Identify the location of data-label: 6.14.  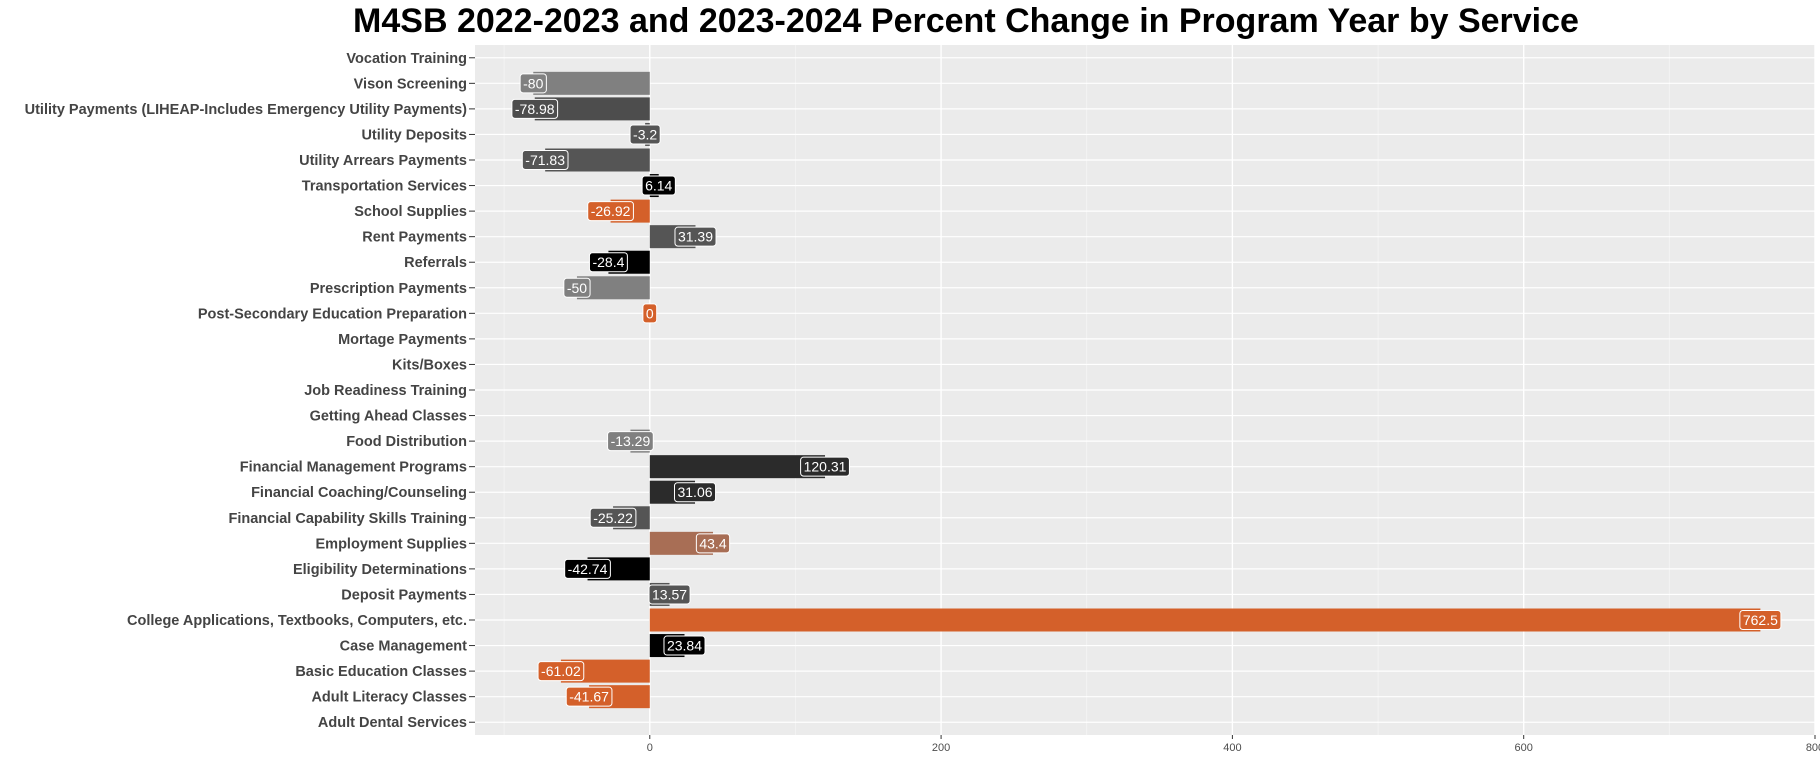
(658, 185).